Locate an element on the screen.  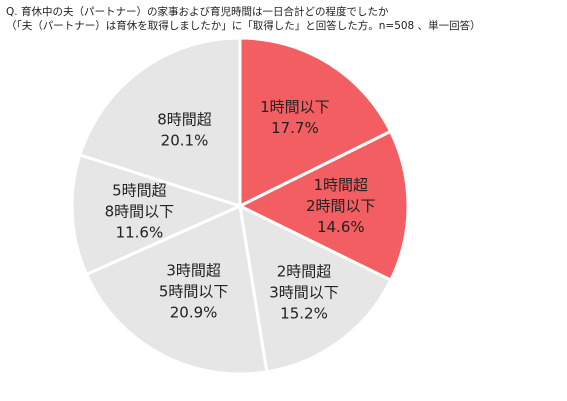
slice-category: 3時間超 is located at coordinates (193, 271).